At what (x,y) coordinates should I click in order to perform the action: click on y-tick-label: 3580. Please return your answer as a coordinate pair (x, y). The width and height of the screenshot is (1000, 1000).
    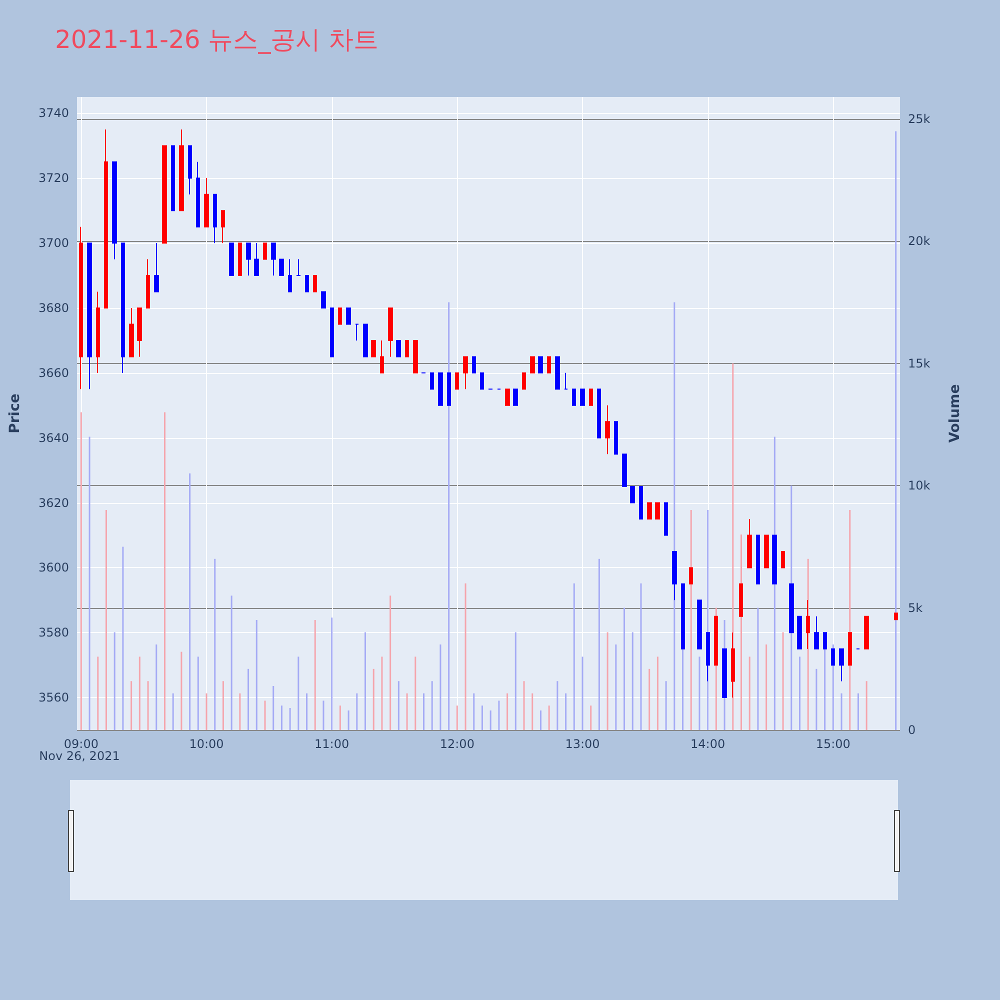
    Looking at the image, I should click on (53, 633).